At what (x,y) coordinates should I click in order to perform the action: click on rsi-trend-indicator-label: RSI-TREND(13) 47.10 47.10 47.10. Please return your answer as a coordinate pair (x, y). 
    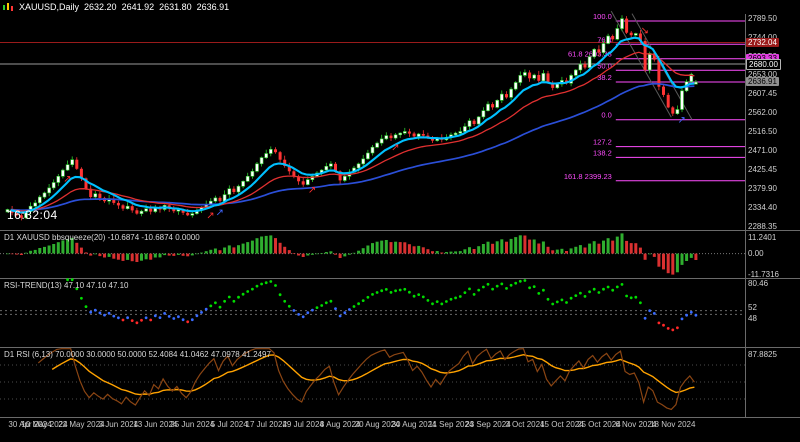
    Looking at the image, I should click on (66, 285).